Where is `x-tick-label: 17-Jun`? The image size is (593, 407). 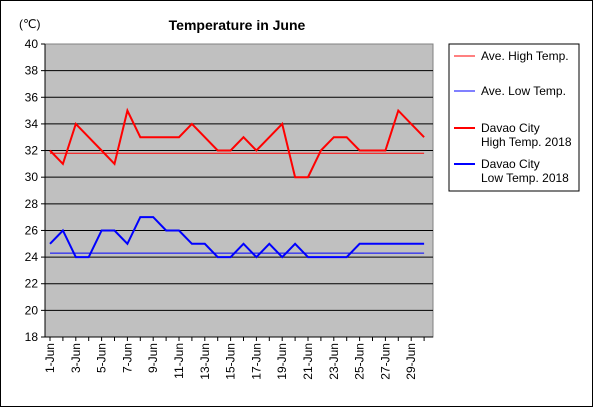 x-tick-label: 17-Jun is located at coordinates (256, 361).